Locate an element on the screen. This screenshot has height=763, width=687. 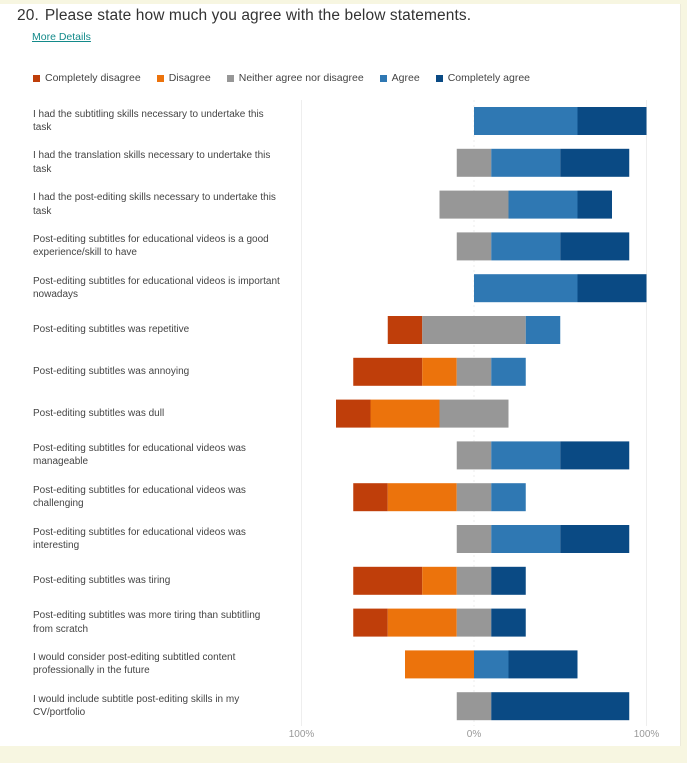
legend-item-completely-agree: Completely agree is located at coordinates (482, 78).